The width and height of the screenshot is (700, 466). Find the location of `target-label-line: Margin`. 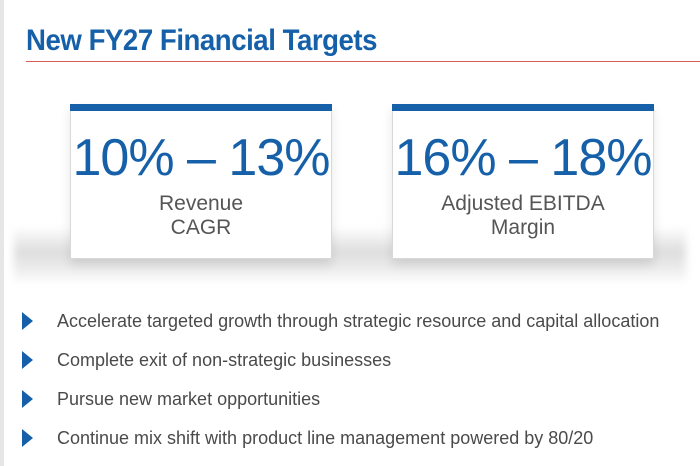

target-label-line: Margin is located at coordinates (523, 227).